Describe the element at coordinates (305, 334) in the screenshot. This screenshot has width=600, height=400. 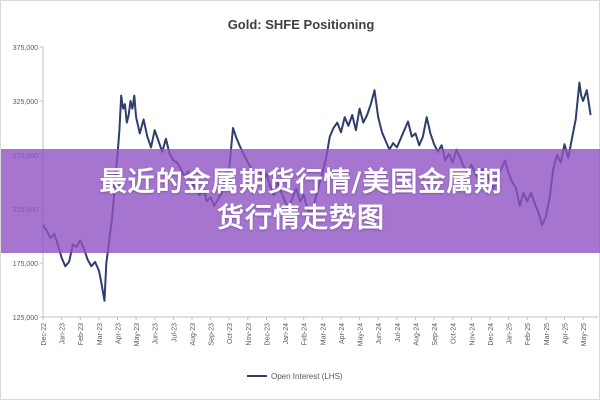
I see `x-tick-label: Feb-24` at that location.